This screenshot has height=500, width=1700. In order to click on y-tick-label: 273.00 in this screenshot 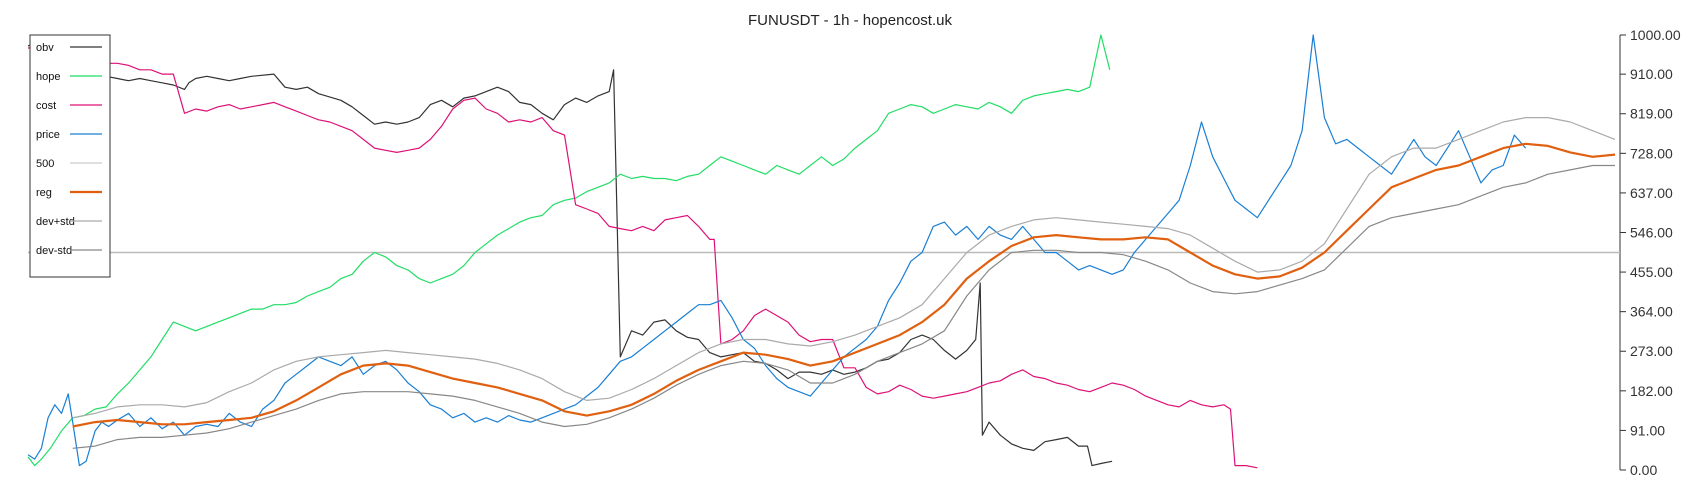, I will do `click(1651, 351)`.